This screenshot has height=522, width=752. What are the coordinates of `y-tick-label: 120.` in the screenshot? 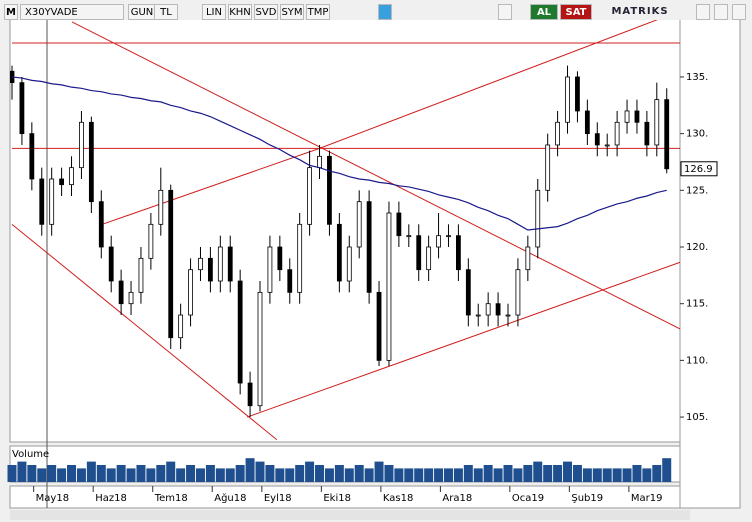 It's located at (697, 247).